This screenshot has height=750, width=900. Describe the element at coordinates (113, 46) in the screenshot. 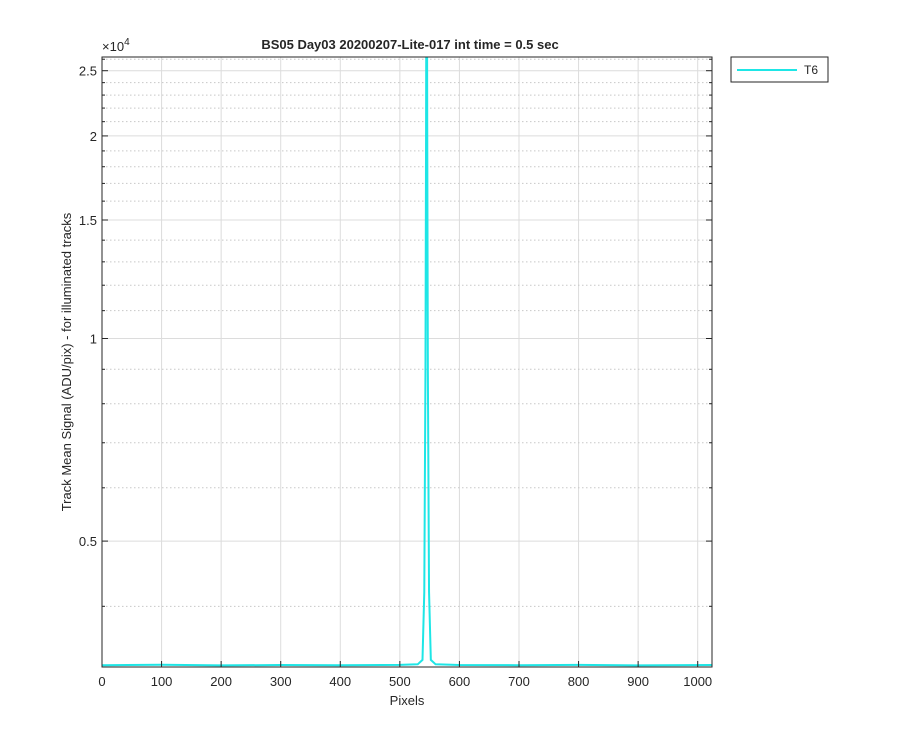

I see `y-exponent-base: ×10` at that location.